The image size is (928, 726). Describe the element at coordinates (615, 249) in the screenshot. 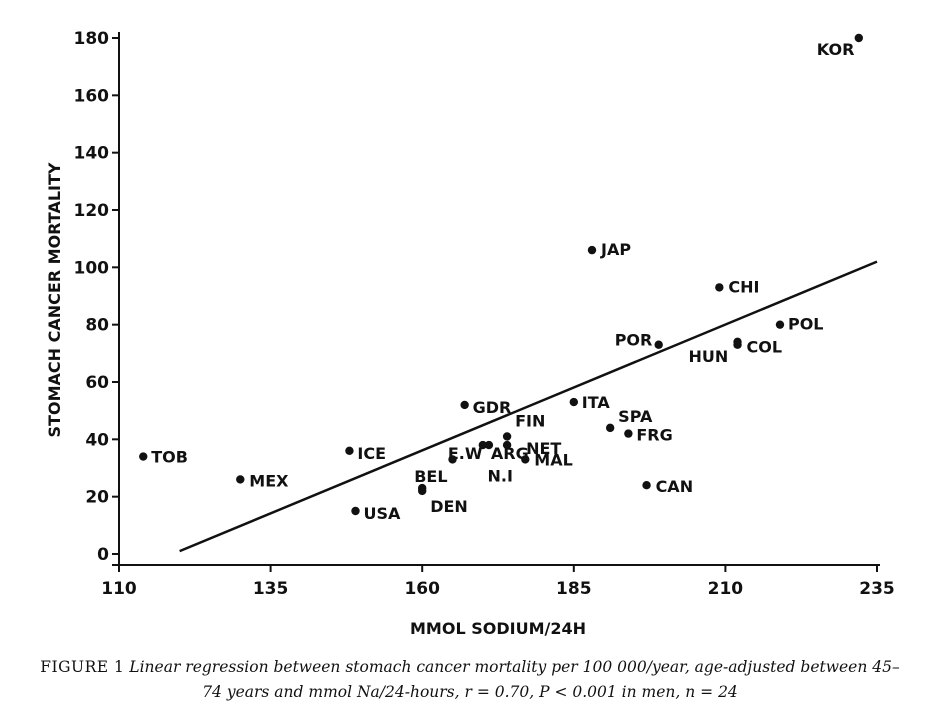

I see `point-label: JAP` at that location.